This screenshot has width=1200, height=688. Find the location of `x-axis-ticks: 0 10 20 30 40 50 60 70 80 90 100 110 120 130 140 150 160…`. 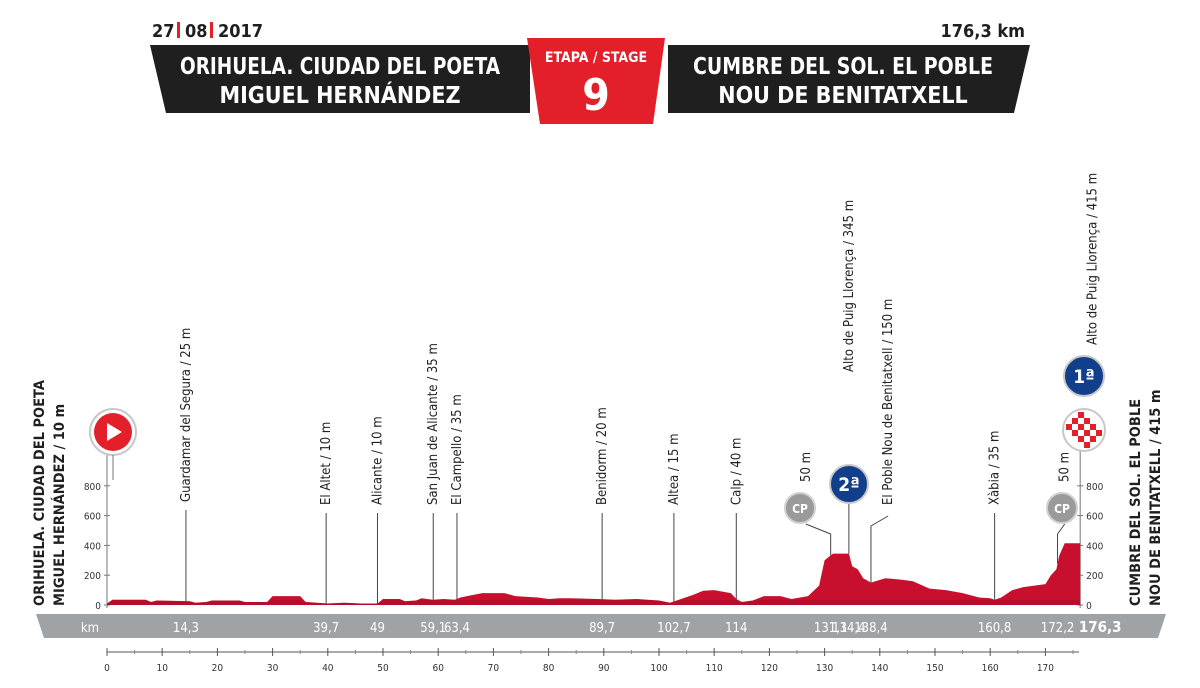

x-axis-ticks: 0 10 20 30 40 50 60 70 80 90 100 110 120 130 140 150 160… is located at coordinates (589, 661).